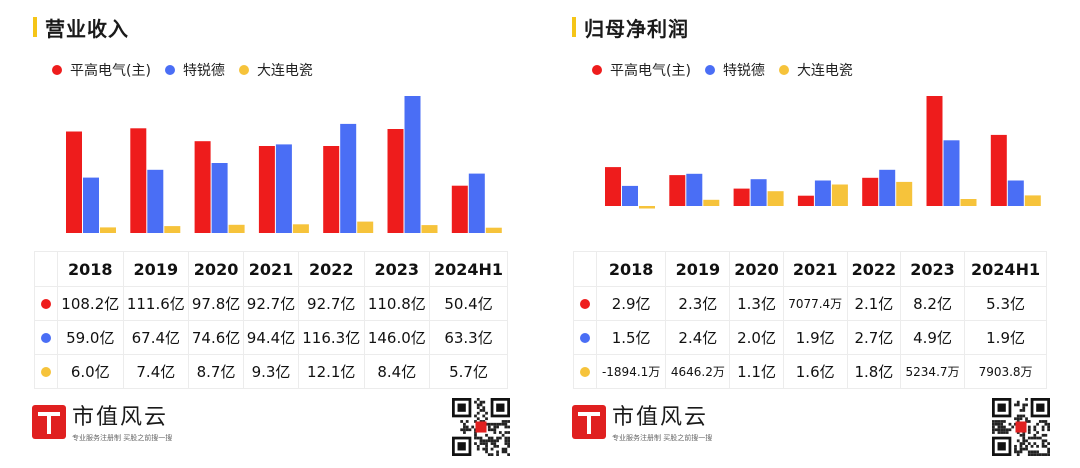 The image size is (1080, 468). I want to click on table-cell: 4646.2万, so click(698, 371).